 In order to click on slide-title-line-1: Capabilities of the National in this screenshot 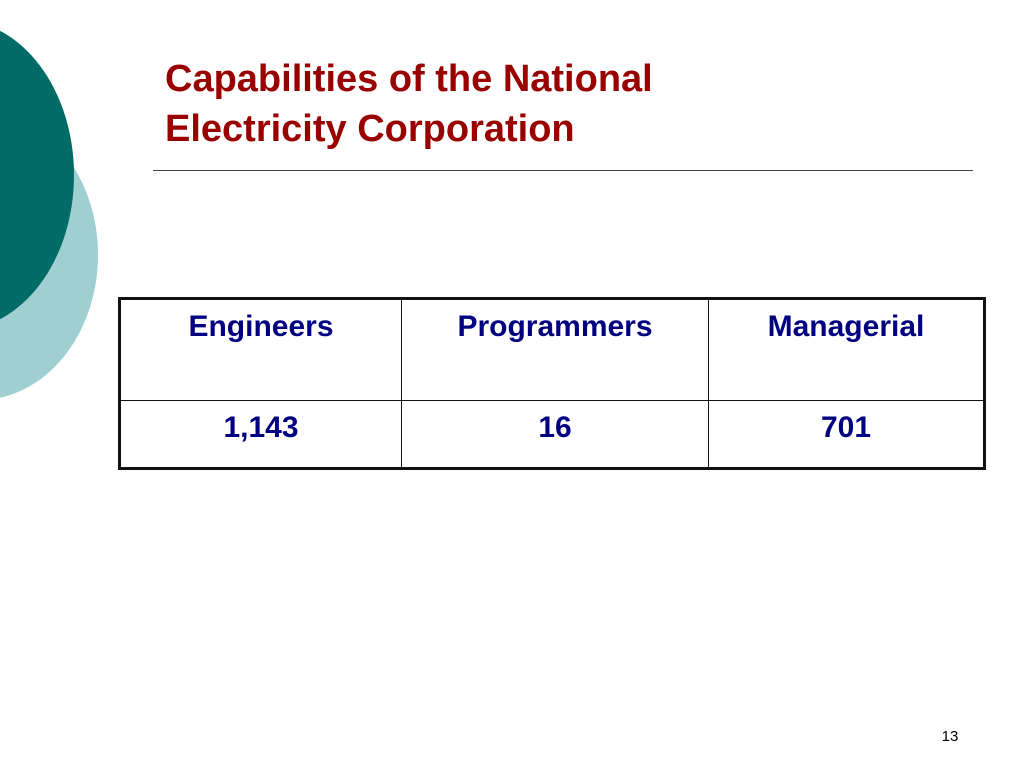, I will do `click(409, 79)`.